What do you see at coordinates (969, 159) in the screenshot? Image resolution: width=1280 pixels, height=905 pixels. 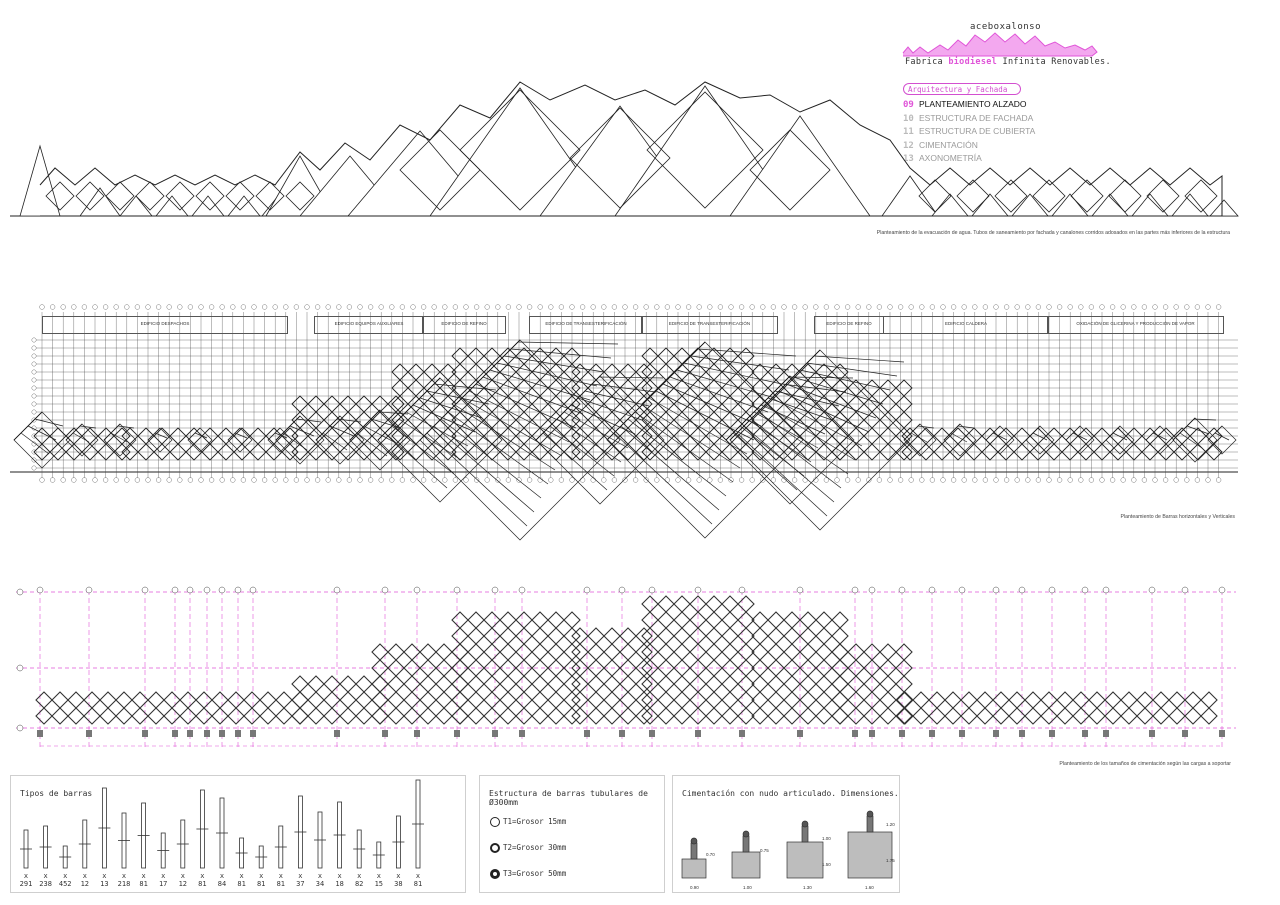 I see `menu-item-axonometria: 13 AXONOMETRÍA` at bounding box center [969, 159].